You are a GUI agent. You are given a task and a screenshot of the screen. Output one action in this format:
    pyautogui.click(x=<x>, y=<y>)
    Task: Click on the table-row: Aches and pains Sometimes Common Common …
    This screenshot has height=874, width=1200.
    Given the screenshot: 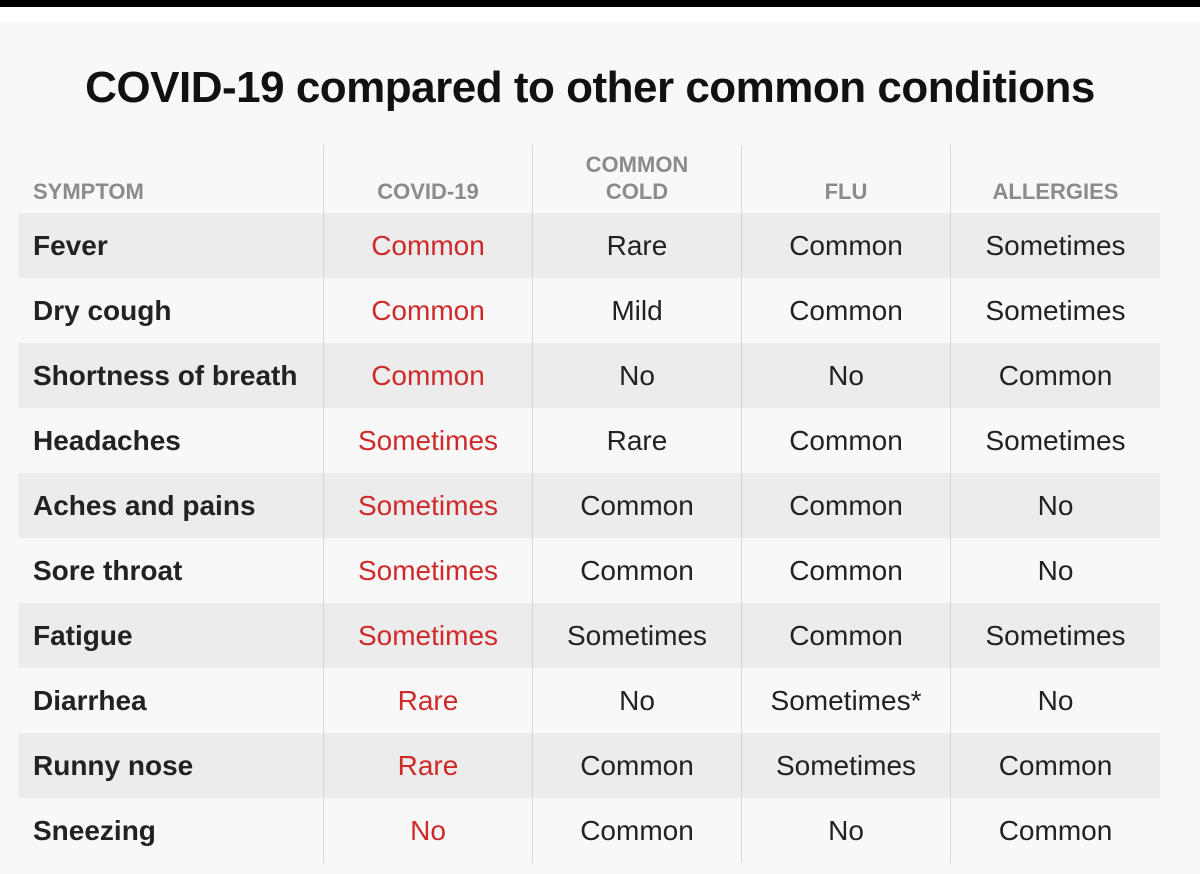 What is the action you would take?
    pyautogui.click(x=589, y=505)
    